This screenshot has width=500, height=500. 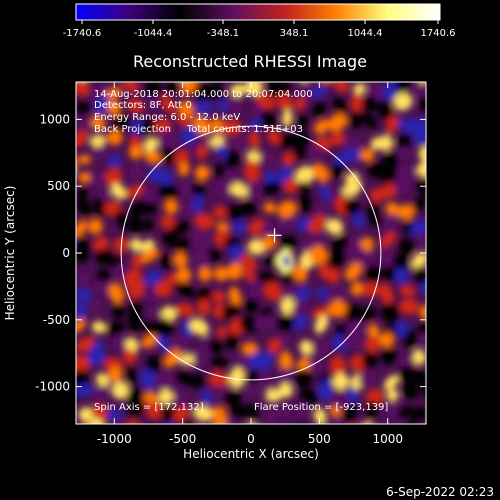 I want to click on annotation-method: Back Projection Total counts: 1.51E+03, so click(x=198, y=129).